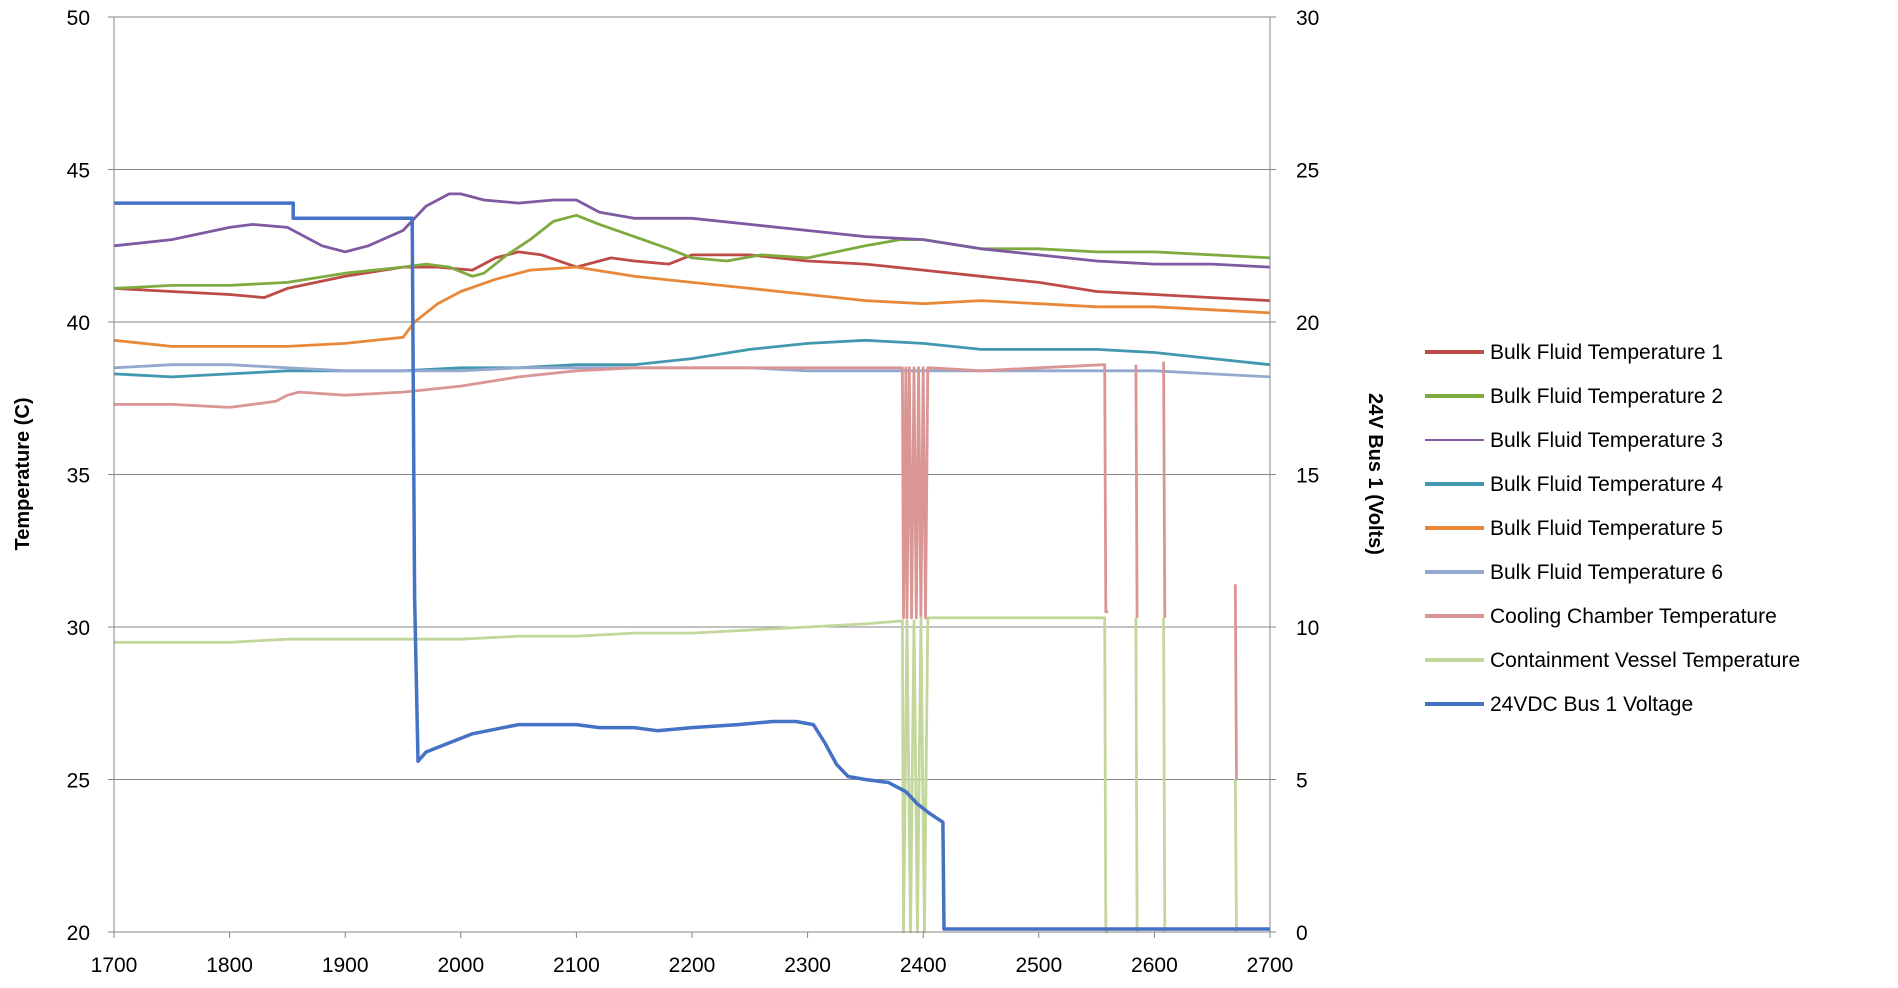 The width and height of the screenshot is (1898, 988). What do you see at coordinates (1307, 476) in the screenshot?
I see `y2-tick-label: 15` at bounding box center [1307, 476].